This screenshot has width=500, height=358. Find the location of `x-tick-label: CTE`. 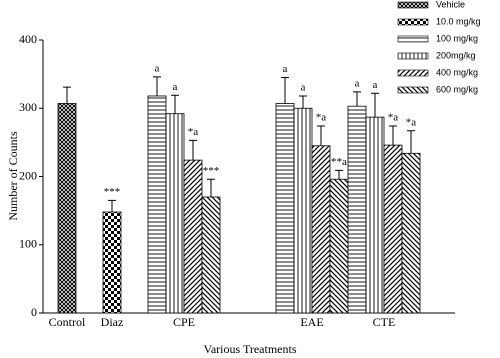

x-tick-label: CTE is located at coordinates (384, 322).